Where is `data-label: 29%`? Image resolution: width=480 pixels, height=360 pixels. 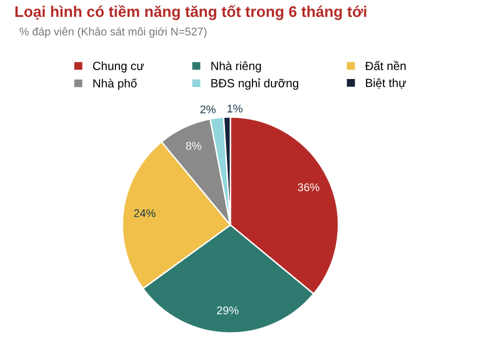
data-label: 29% is located at coordinates (227, 310).